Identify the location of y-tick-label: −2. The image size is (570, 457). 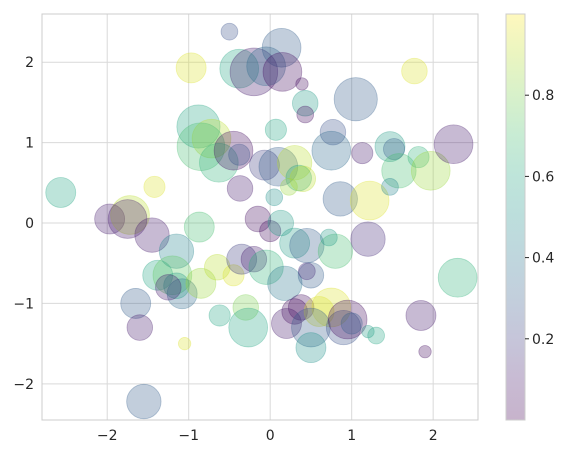
(23, 385).